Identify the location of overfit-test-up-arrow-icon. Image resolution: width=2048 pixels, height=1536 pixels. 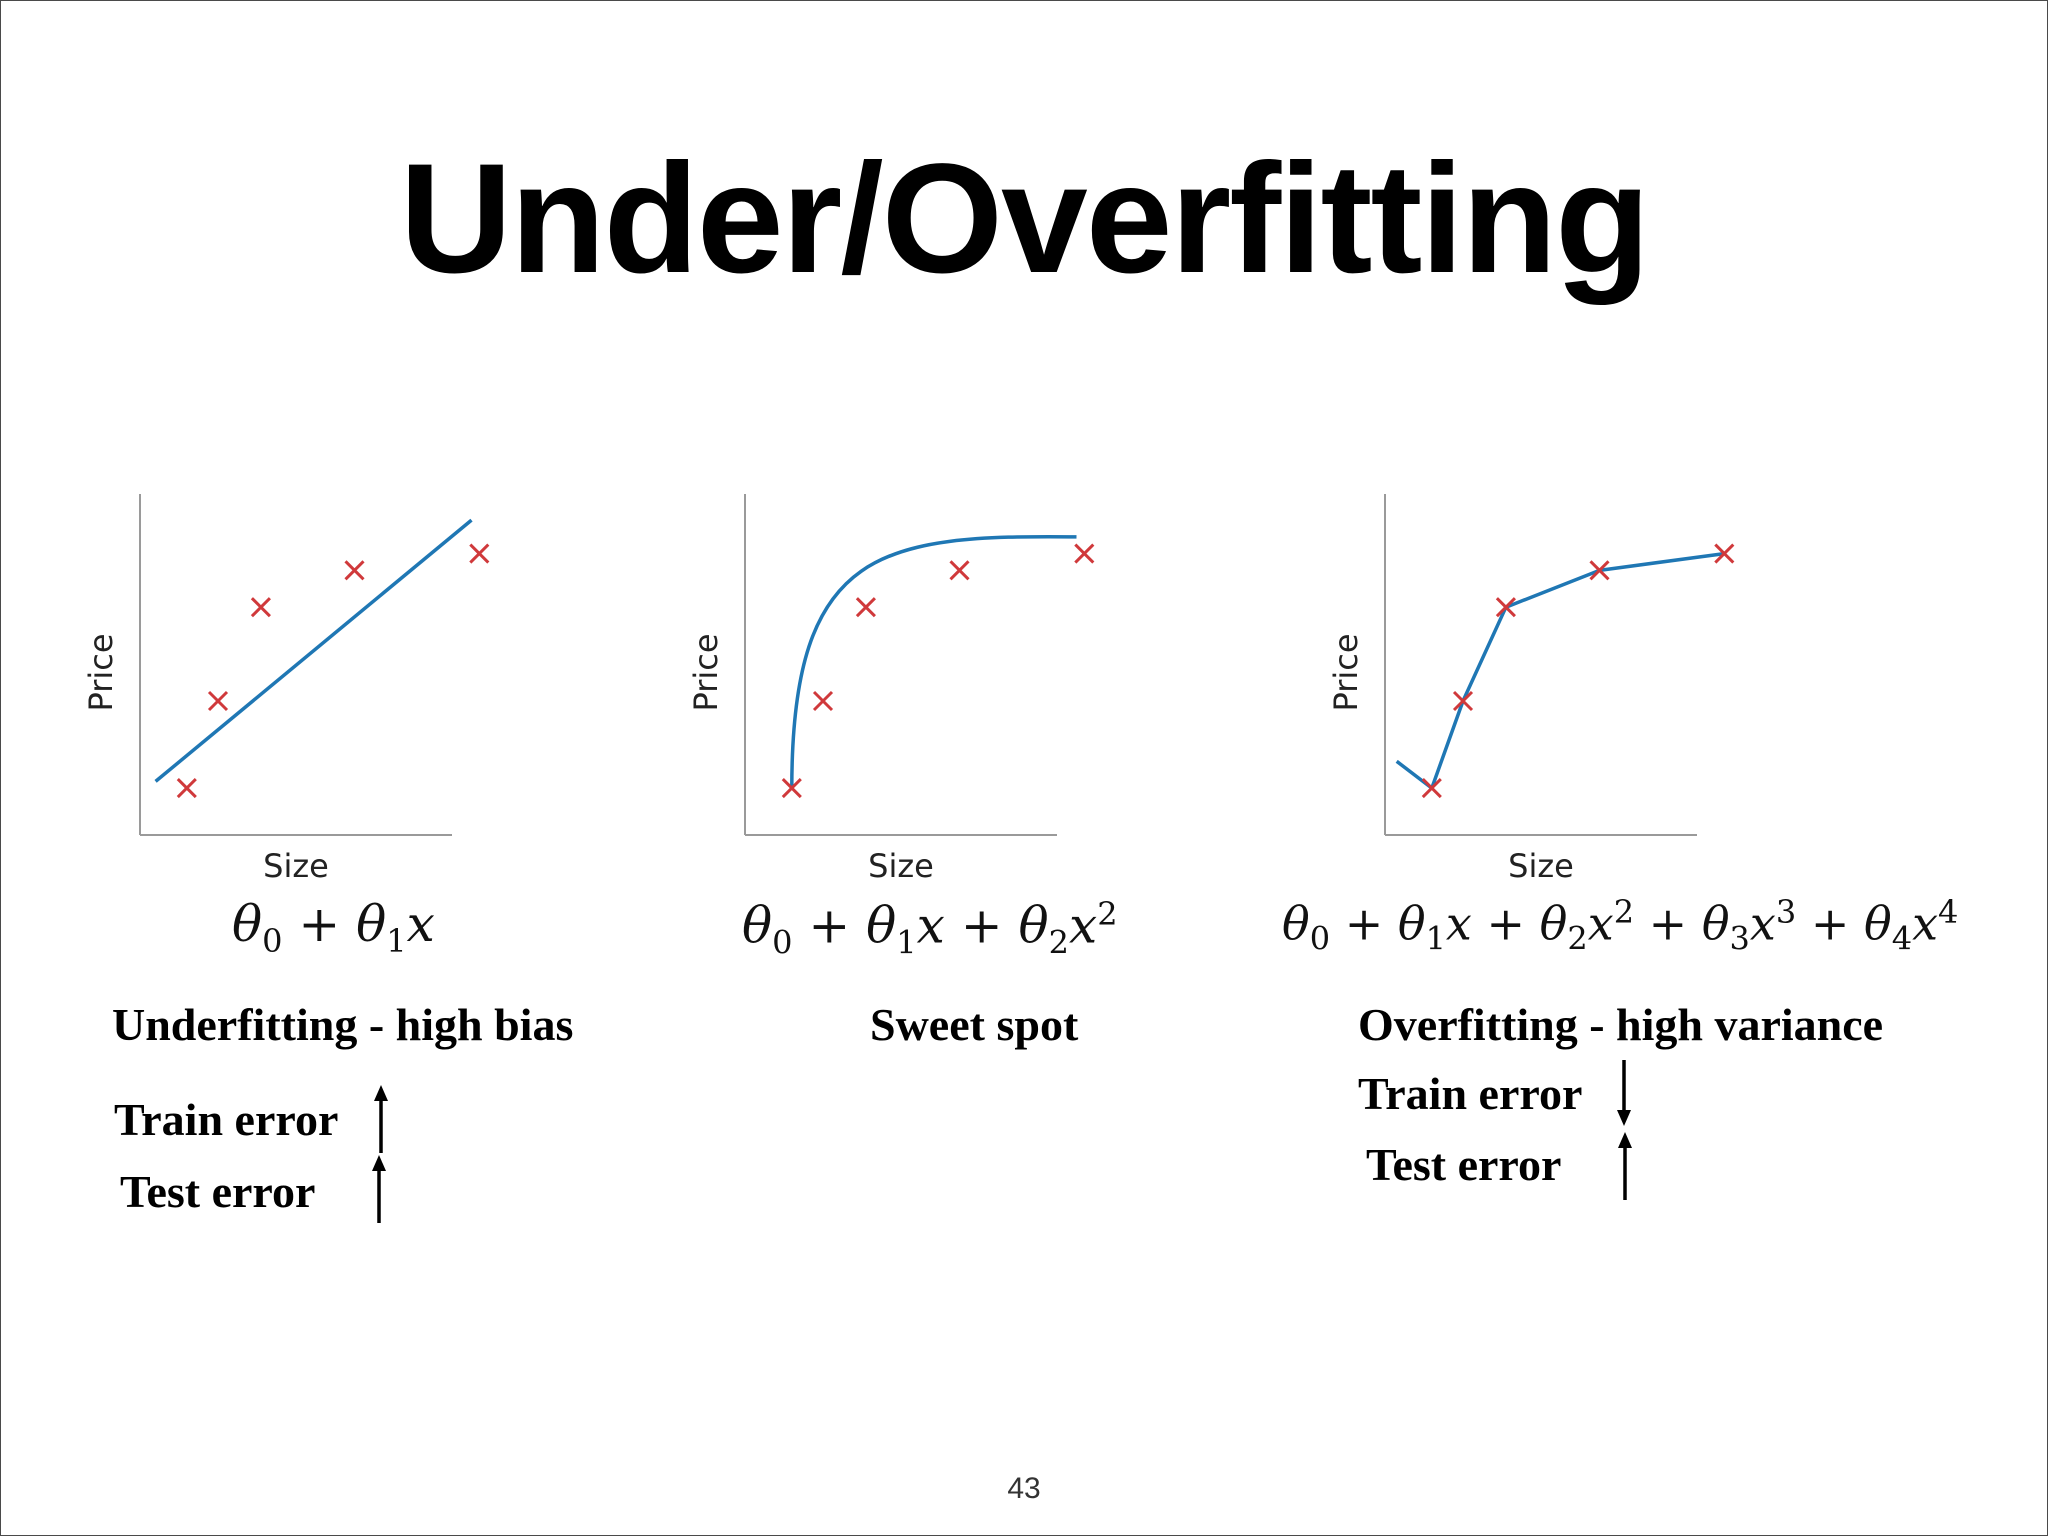
(1625, 1166).